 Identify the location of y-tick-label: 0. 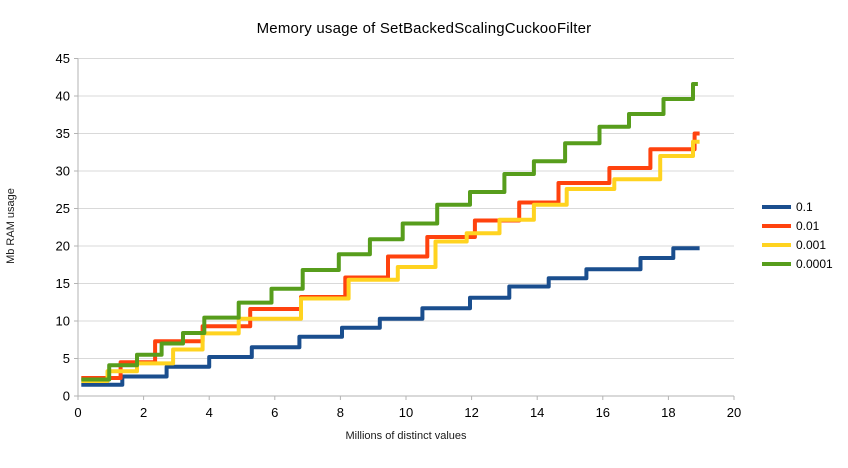
(66, 396).